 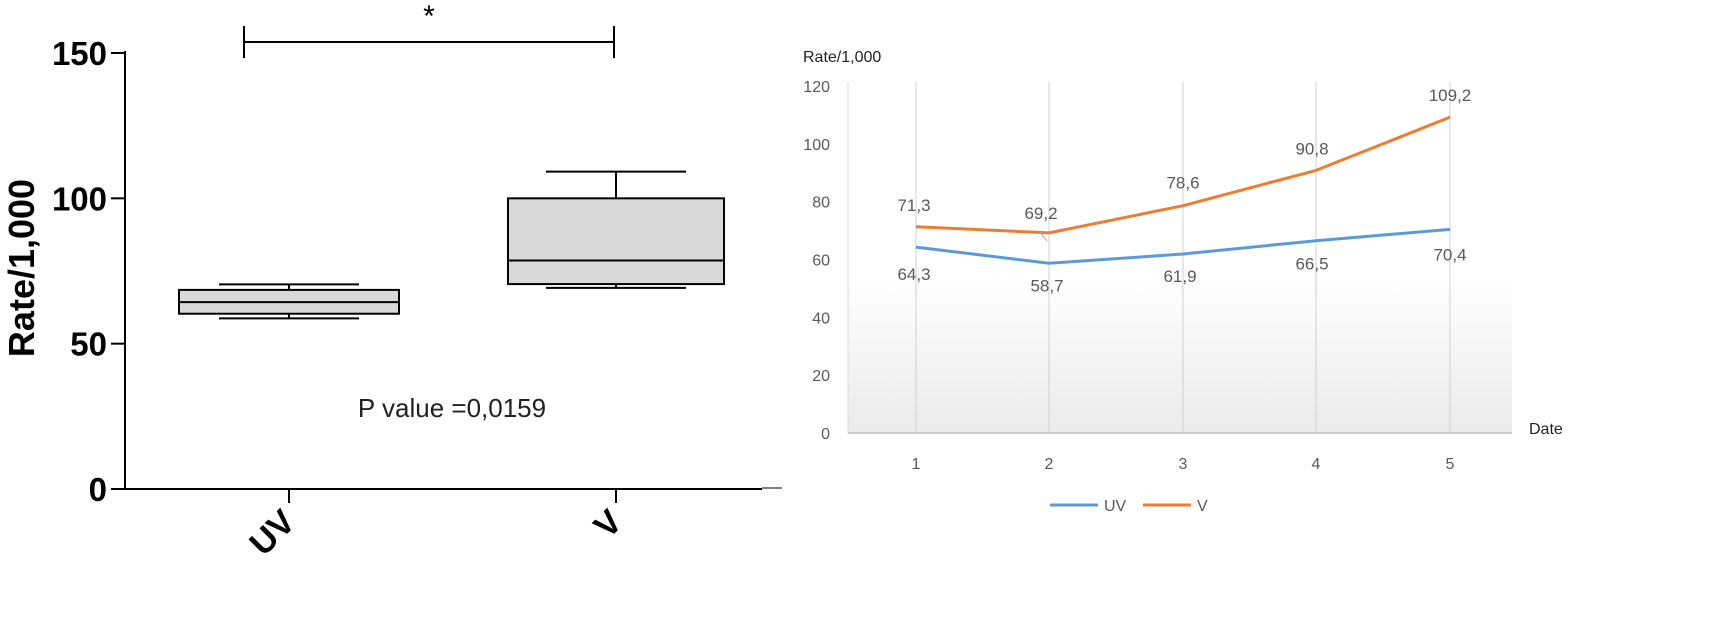 What do you see at coordinates (1049, 464) in the screenshot?
I see `x-tick-label: 2` at bounding box center [1049, 464].